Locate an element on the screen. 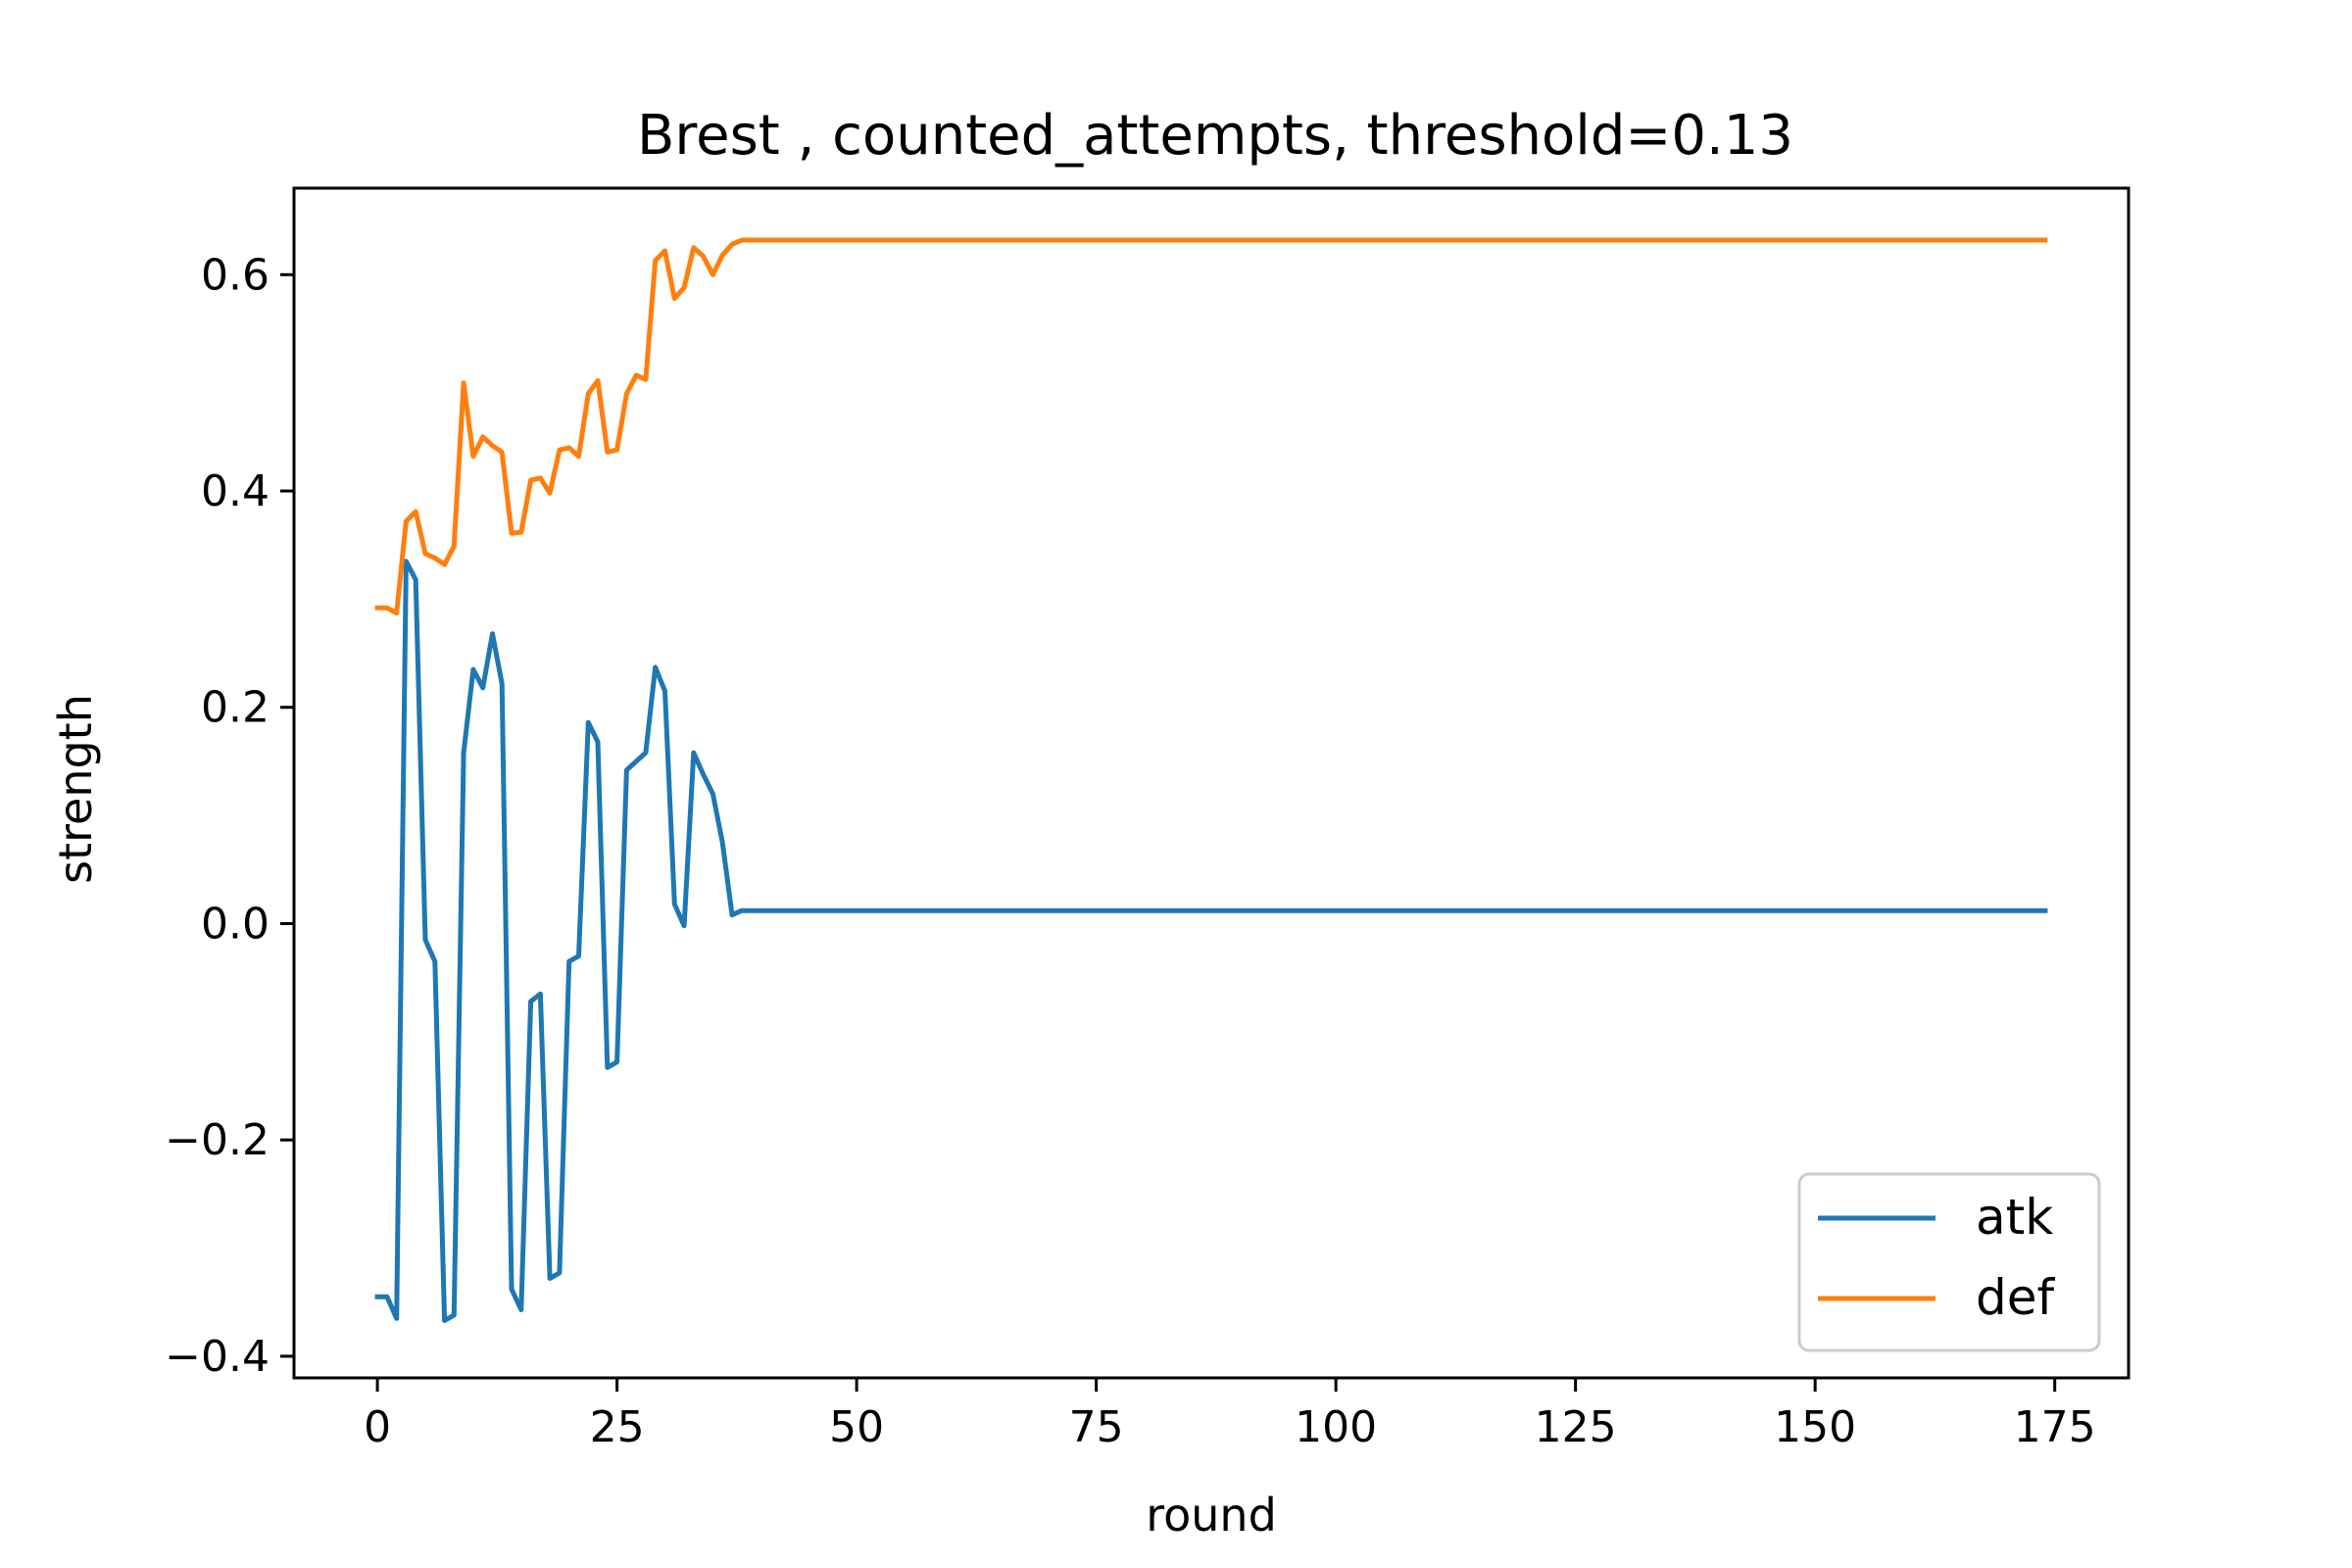 This screenshot has height=1568, width=2352. x-tick-label: 125 is located at coordinates (1576, 1427).